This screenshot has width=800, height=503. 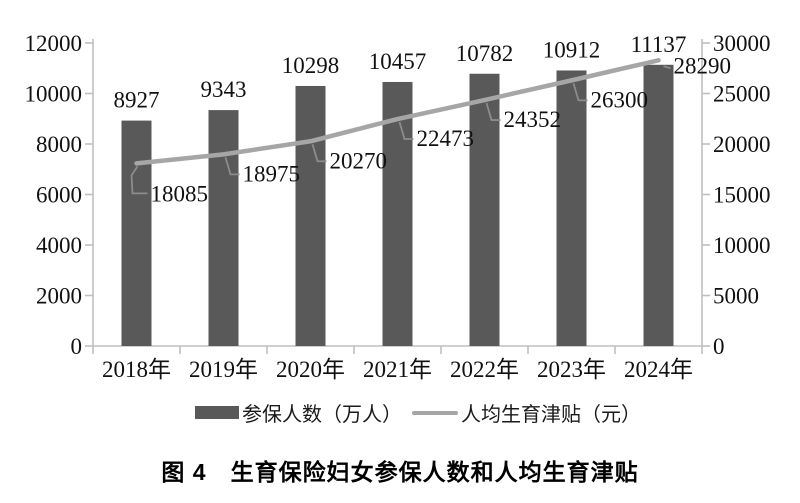 What do you see at coordinates (435, 412) in the screenshot?
I see `line-series-swatch-icon` at bounding box center [435, 412].